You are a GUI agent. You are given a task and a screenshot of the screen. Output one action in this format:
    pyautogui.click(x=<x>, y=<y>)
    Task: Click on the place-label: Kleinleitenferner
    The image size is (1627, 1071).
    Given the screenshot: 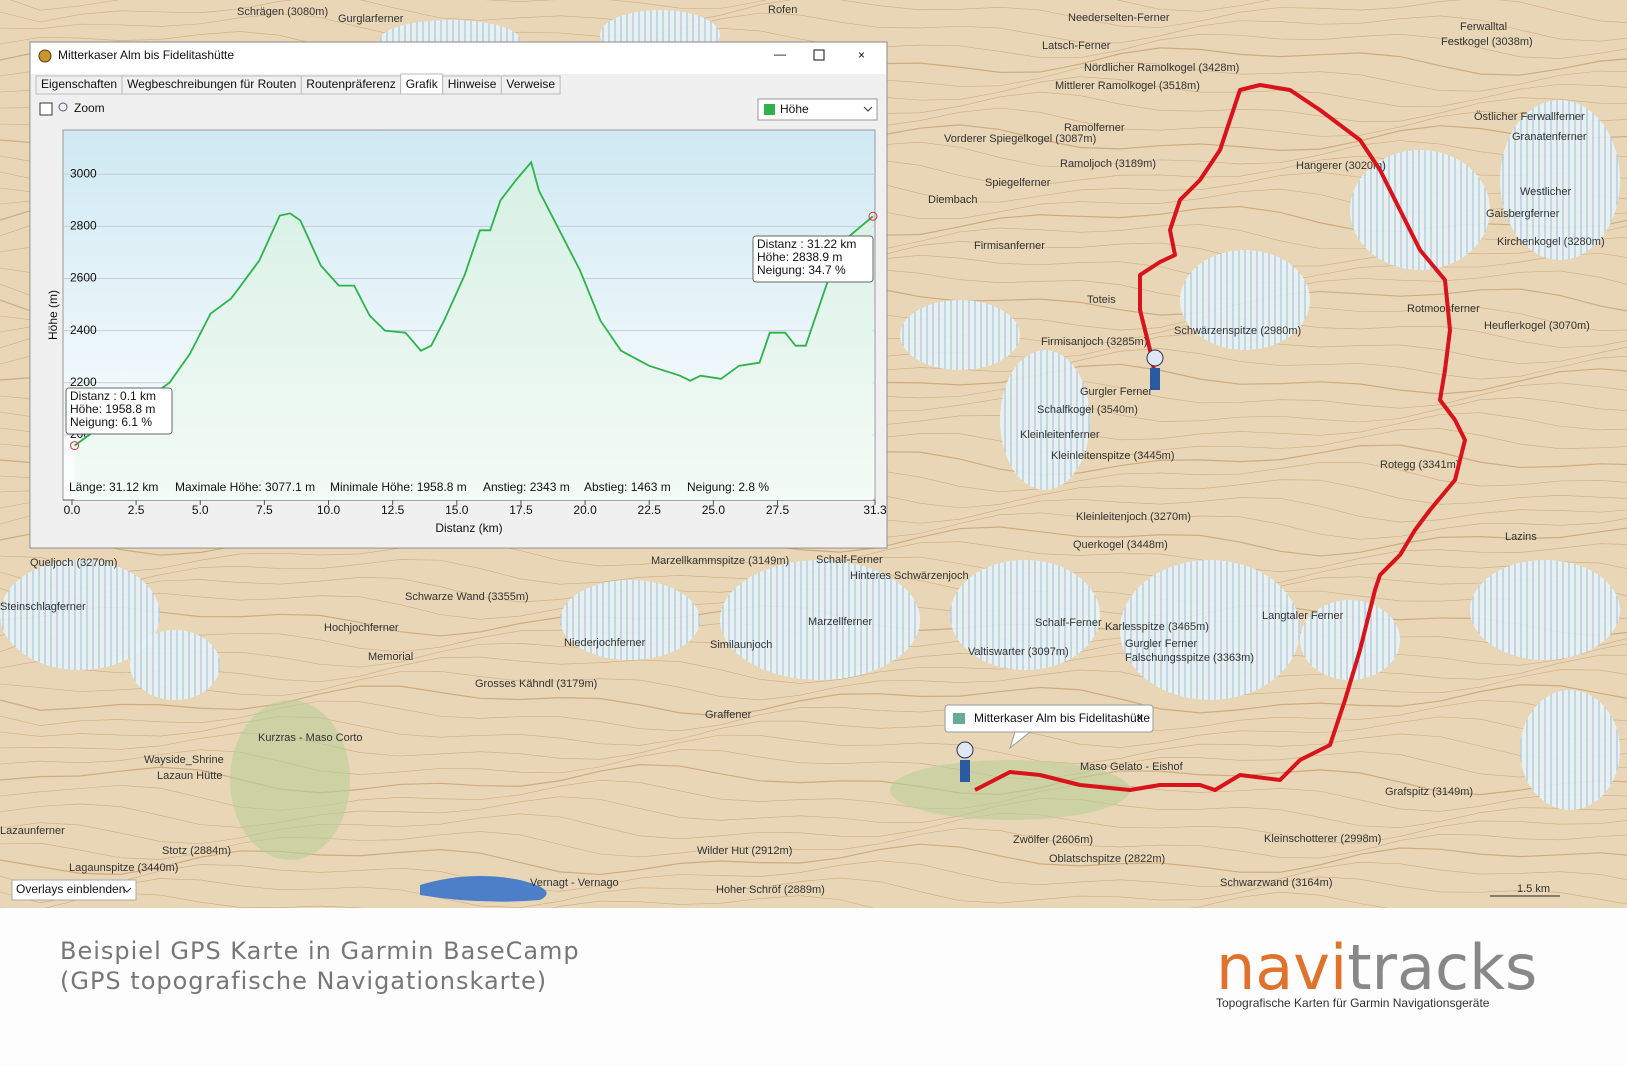 What is the action you would take?
    pyautogui.click(x=1060, y=435)
    